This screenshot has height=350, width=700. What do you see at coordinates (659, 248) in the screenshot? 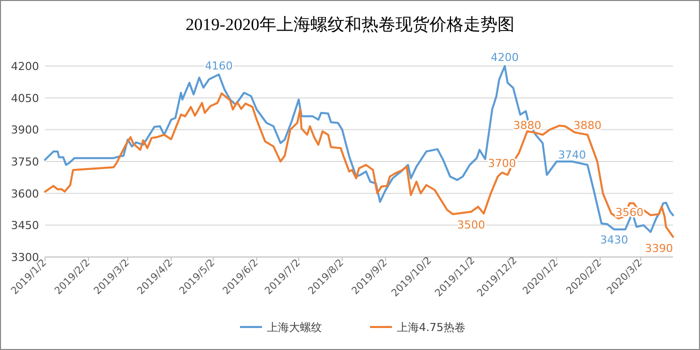
I see `annotation: 3390` at bounding box center [659, 248].